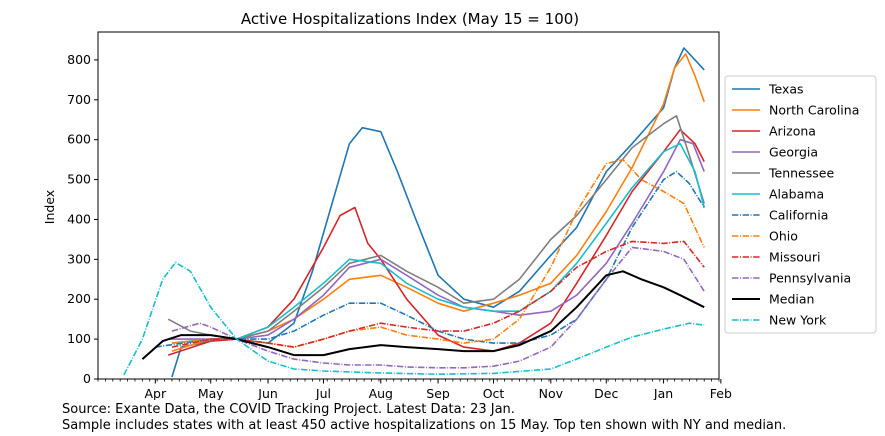 The height and width of the screenshot is (436, 885). What do you see at coordinates (792, 131) in the screenshot?
I see `legend-label-2: Arizona` at bounding box center [792, 131].